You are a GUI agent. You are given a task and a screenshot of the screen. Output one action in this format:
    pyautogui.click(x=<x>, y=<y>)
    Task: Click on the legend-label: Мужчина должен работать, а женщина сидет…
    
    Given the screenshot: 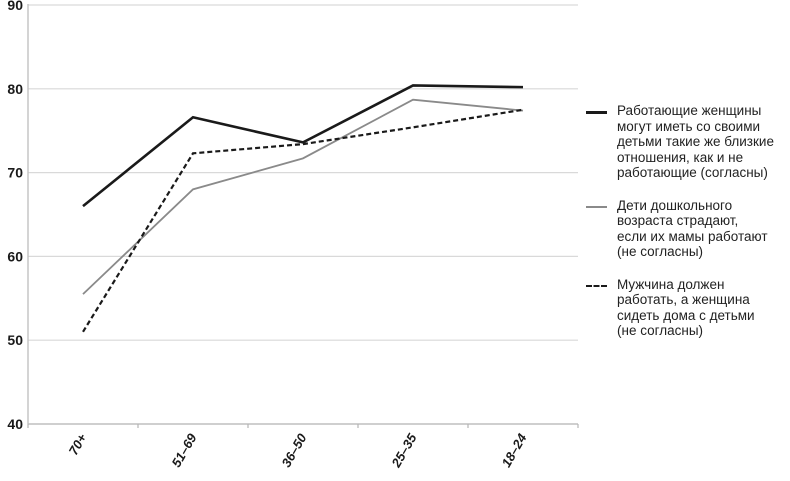 What is the action you would take?
    pyautogui.click(x=686, y=307)
    